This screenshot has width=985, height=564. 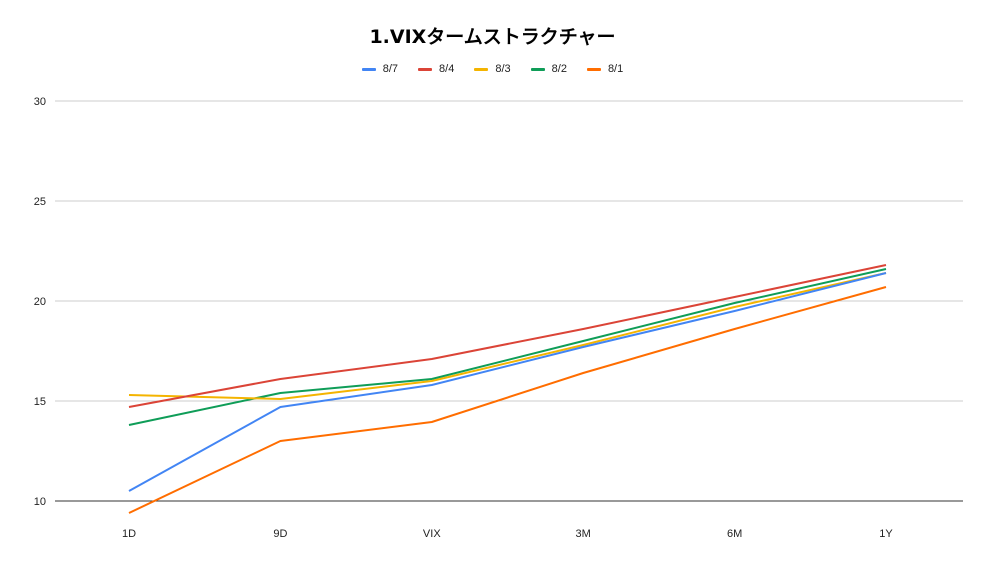 What do you see at coordinates (40, 302) in the screenshot?
I see `y-tick-label: 20` at bounding box center [40, 302].